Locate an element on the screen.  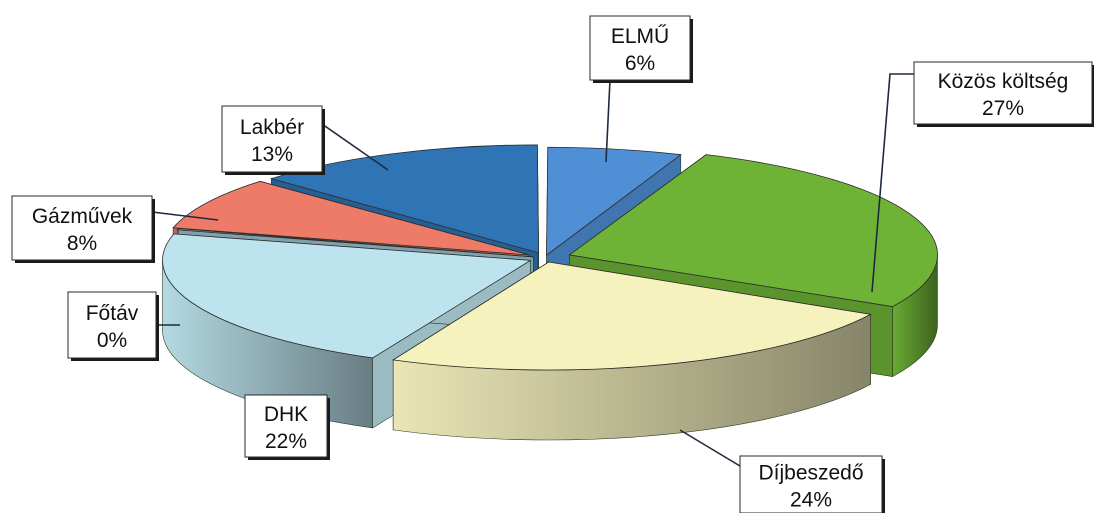
slice-label-kozos-koltseg: Közös költség is located at coordinates (1003, 81).